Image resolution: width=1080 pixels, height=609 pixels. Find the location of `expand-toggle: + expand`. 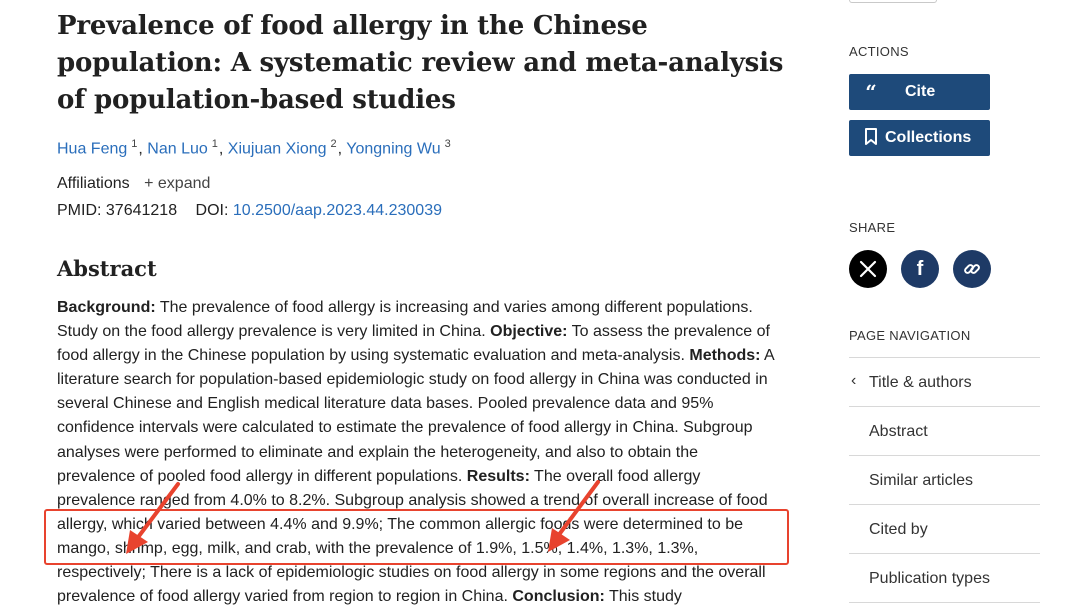

expand-toggle: + expand is located at coordinates (177, 183).